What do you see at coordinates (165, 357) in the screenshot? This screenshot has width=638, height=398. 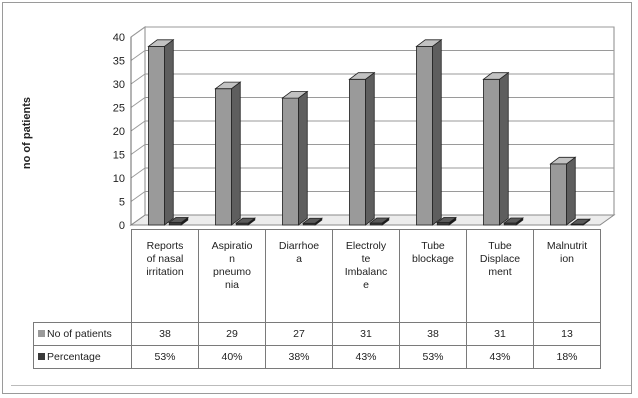 I see `percentage-value: 53%` at bounding box center [165, 357].